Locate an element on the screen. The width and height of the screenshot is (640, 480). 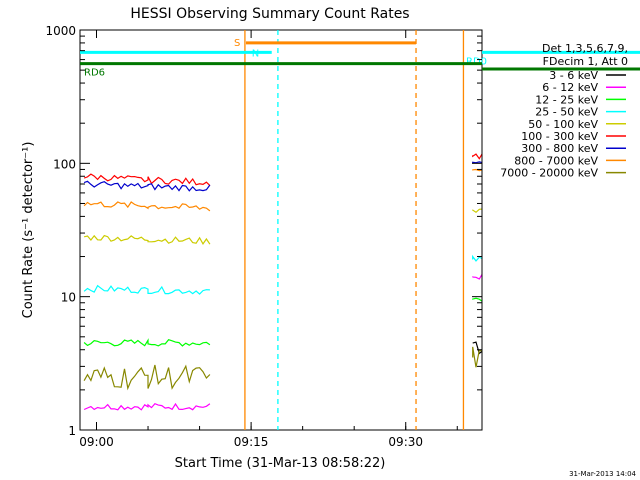
legend-label-7: 800 - 7000 keV is located at coordinates (556, 160).